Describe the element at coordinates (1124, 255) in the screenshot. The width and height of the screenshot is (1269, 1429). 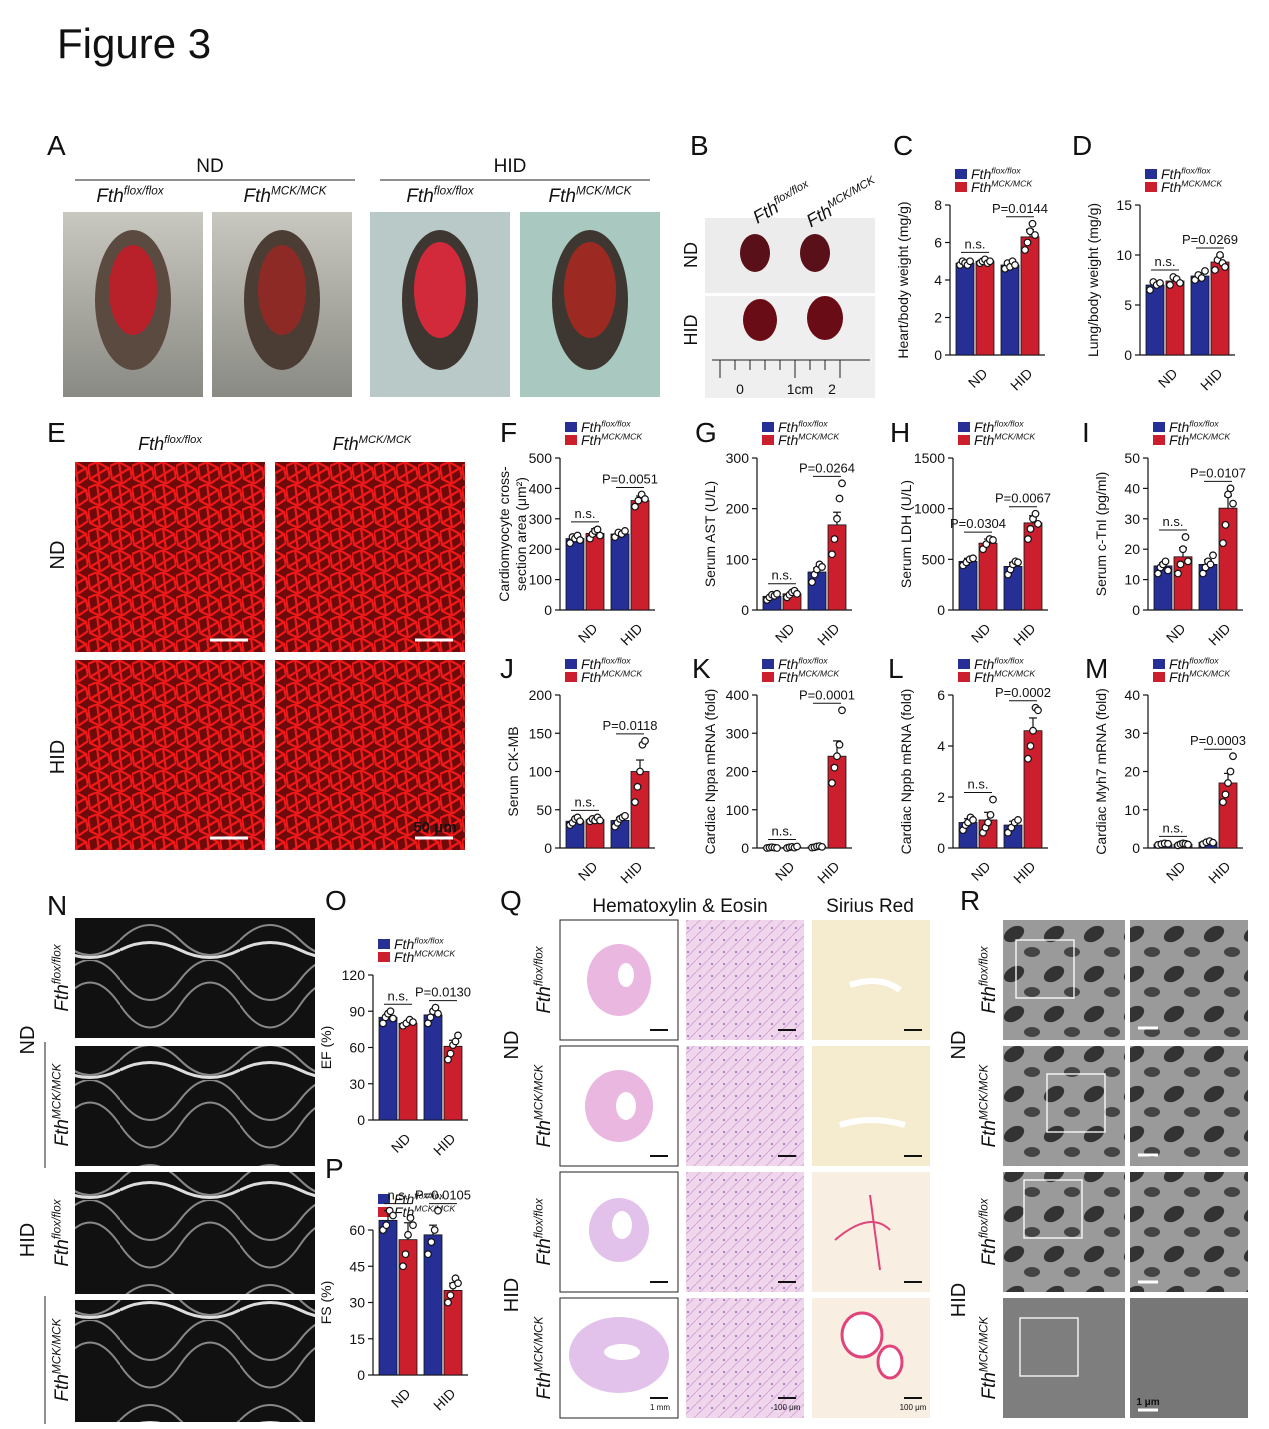
I see `y-tick-label: 10` at that location.